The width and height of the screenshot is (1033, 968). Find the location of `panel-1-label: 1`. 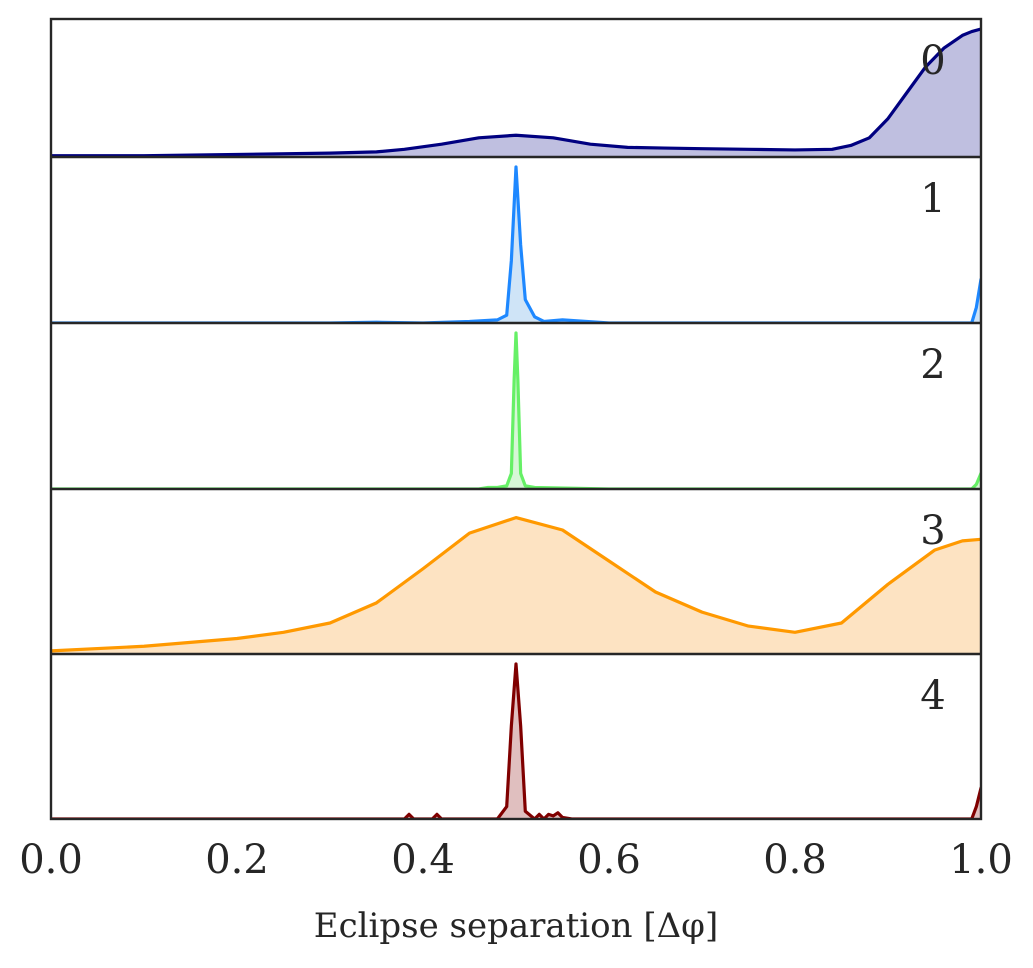

panel-1-label: 1 is located at coordinates (932, 199).